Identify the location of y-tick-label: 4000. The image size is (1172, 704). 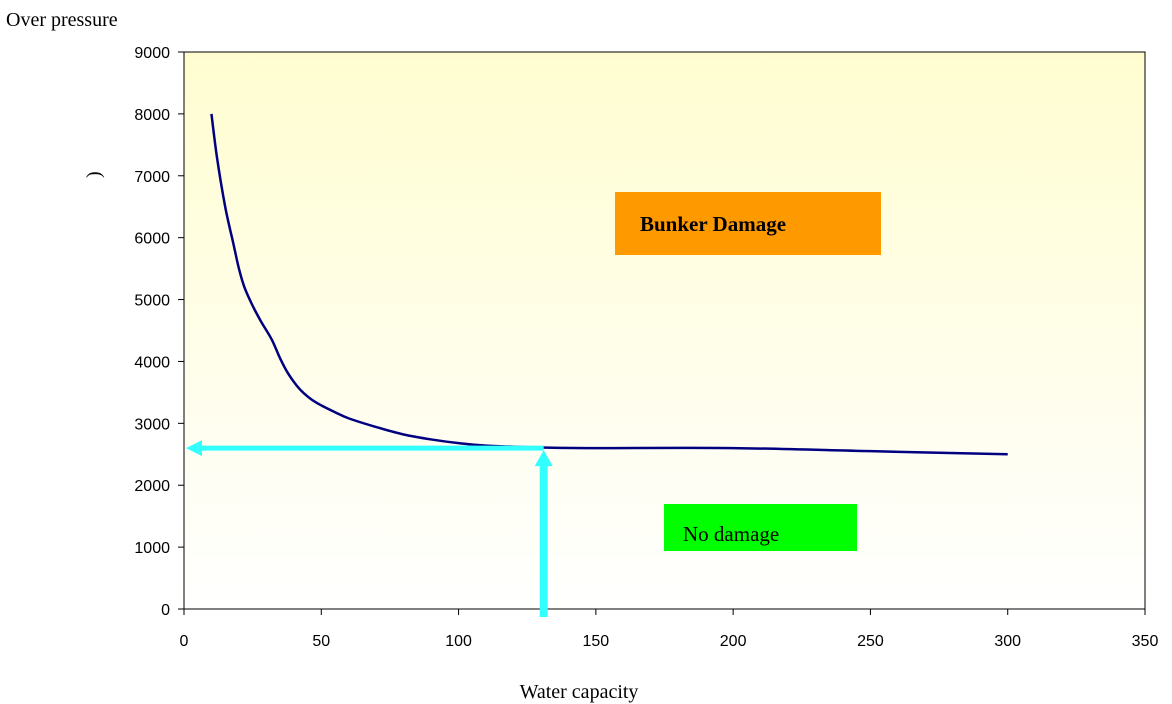
(152, 362).